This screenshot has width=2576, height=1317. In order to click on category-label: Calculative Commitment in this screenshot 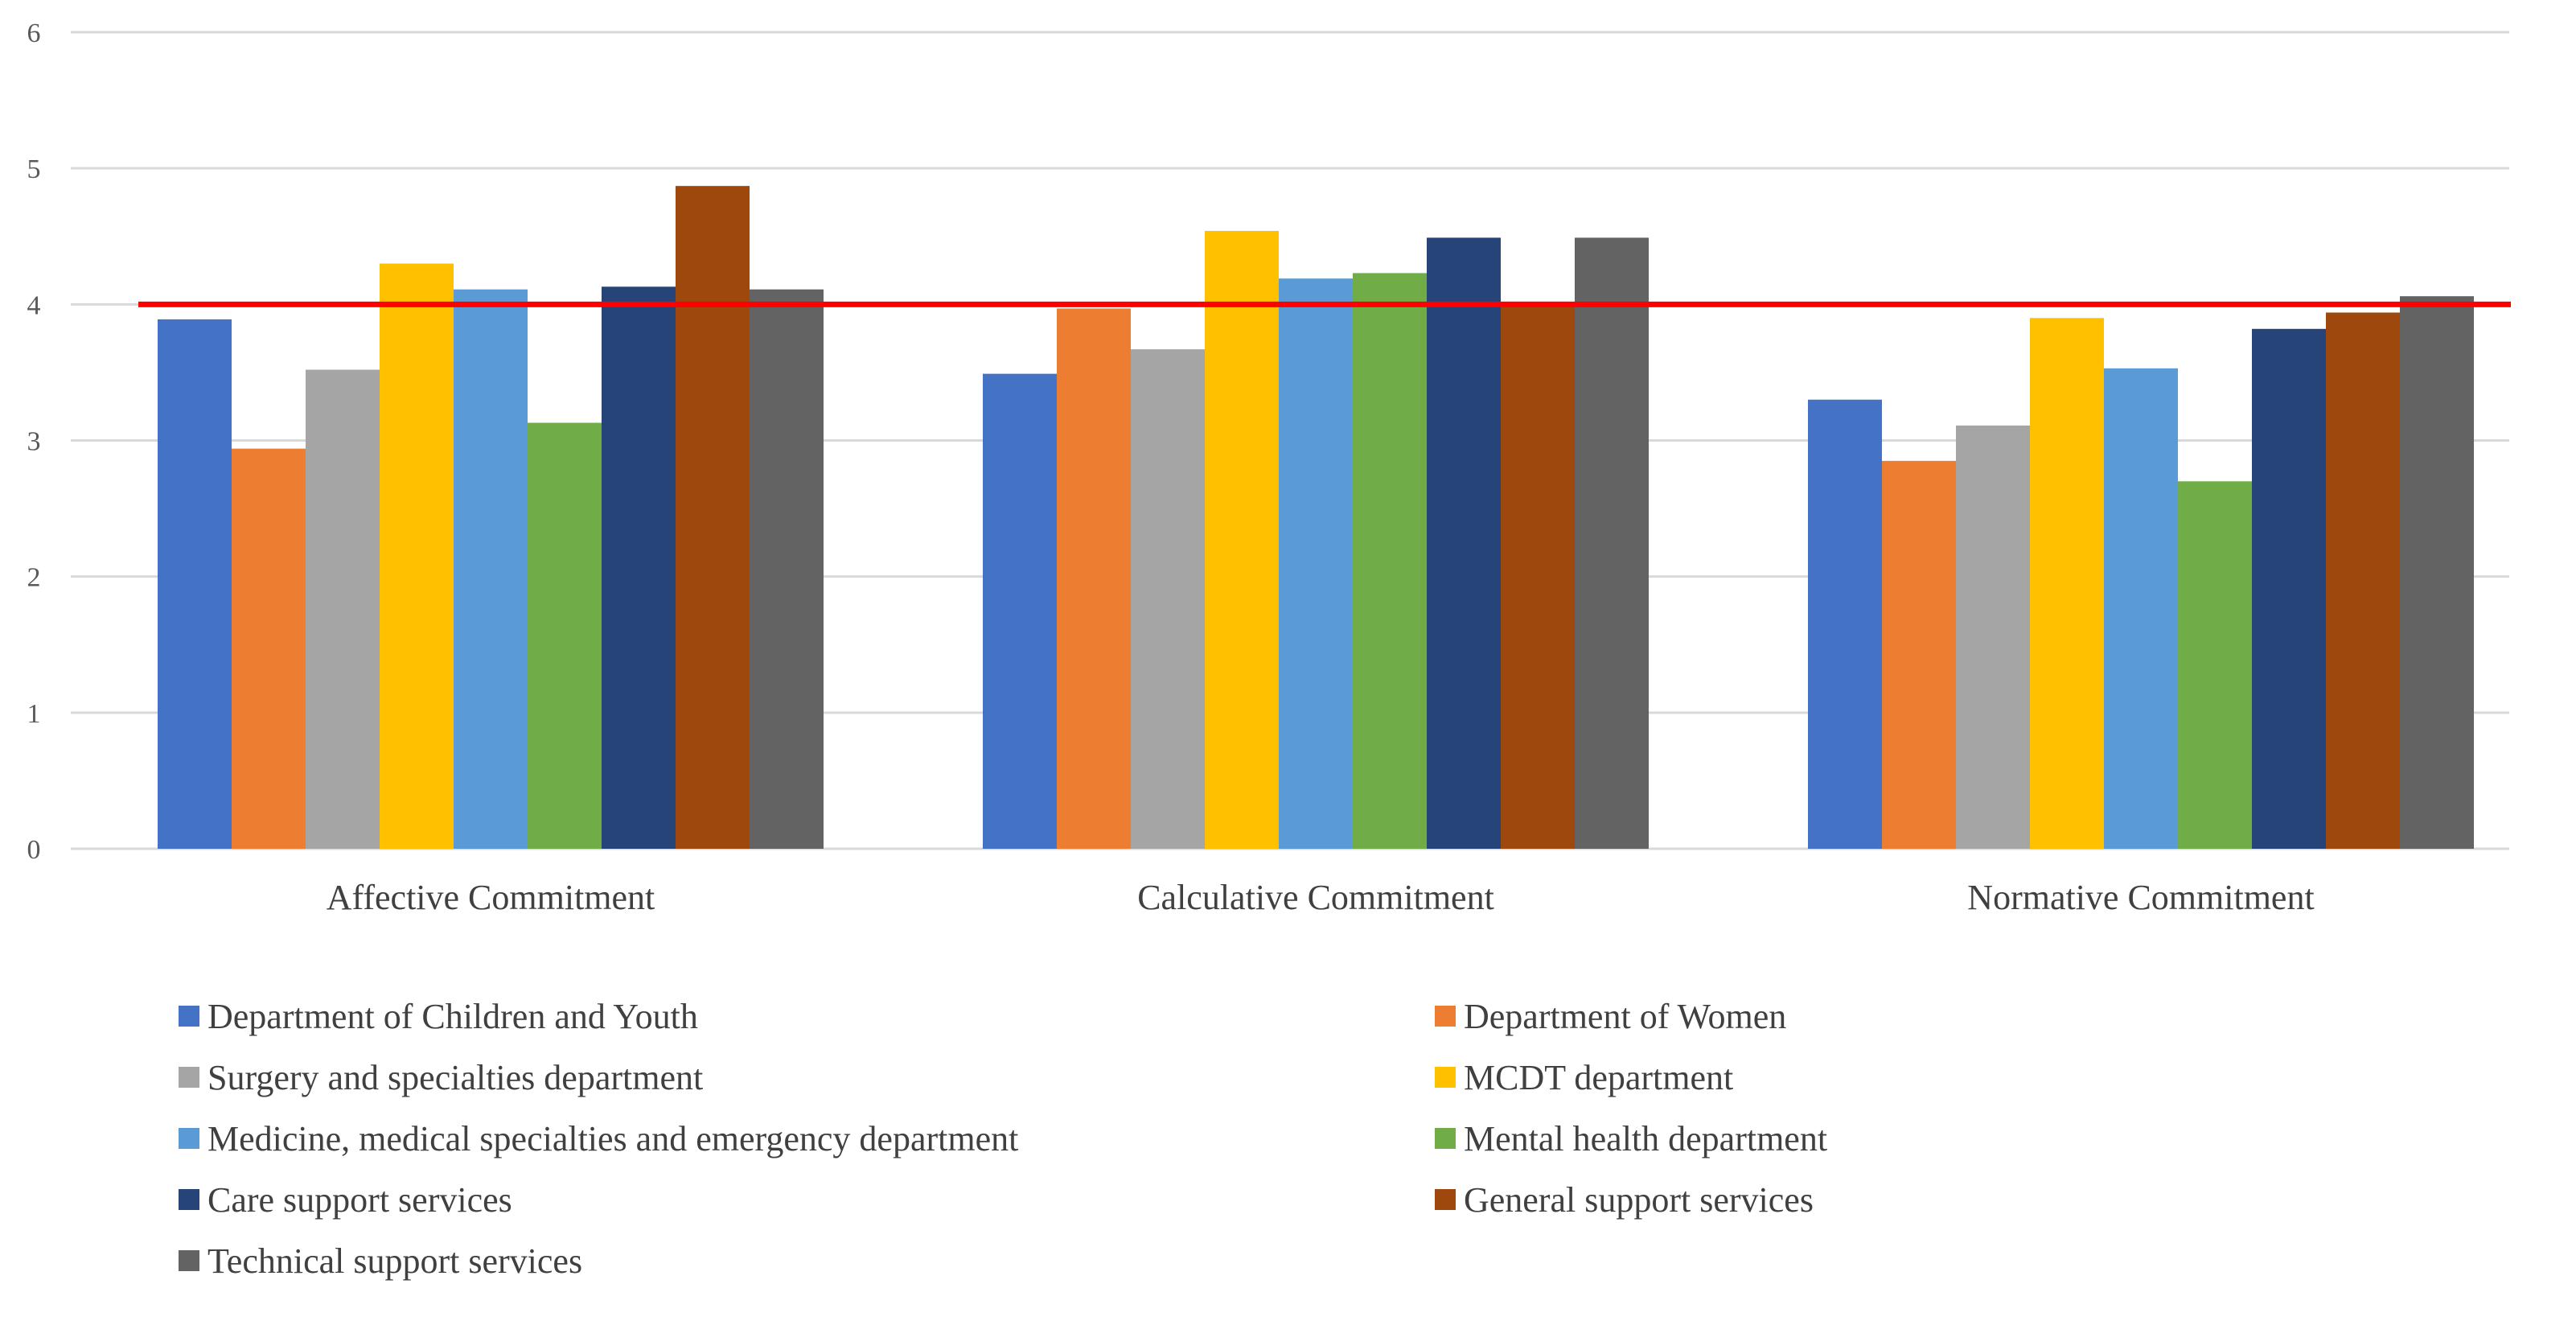, I will do `click(1315, 898)`.